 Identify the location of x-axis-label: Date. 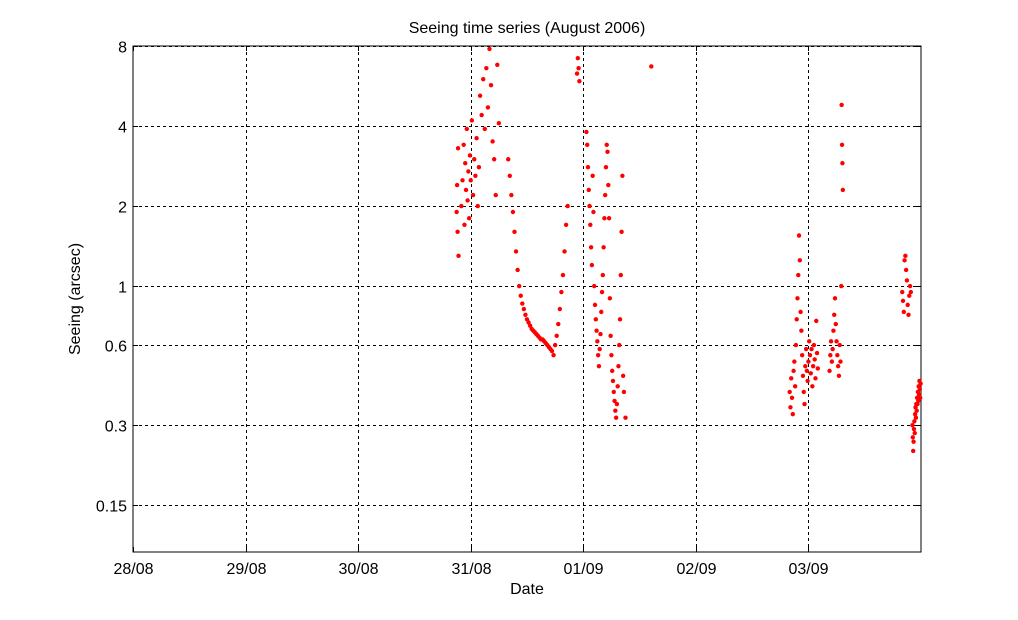
(527, 589).